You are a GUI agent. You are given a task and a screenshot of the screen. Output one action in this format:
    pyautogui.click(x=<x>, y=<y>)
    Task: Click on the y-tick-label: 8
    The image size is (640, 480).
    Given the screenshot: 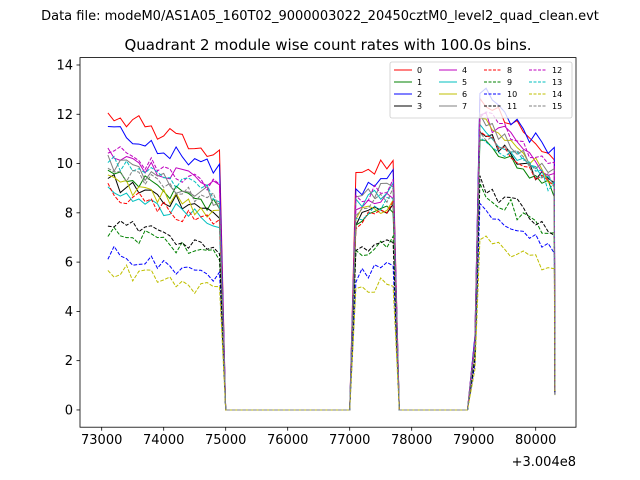 What is the action you would take?
    pyautogui.click(x=69, y=213)
    